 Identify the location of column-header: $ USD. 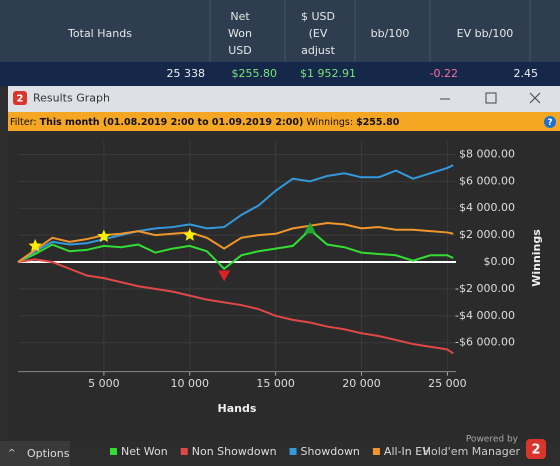
(318, 16).